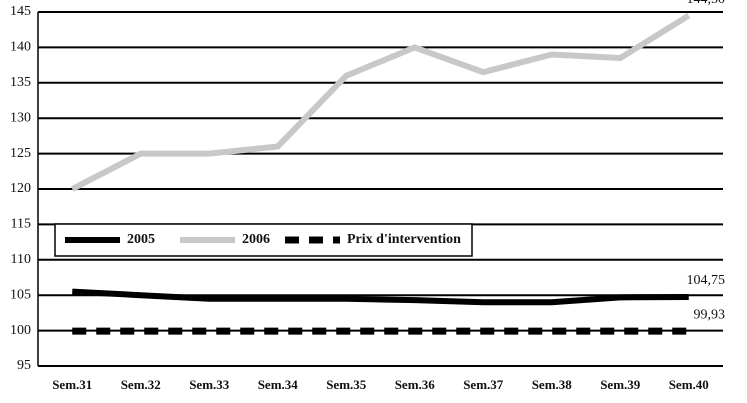 Image resolution: width=747 pixels, height=403 pixels. Describe the element at coordinates (552, 384) in the screenshot. I see `x-tick-label: Sem.38` at that location.